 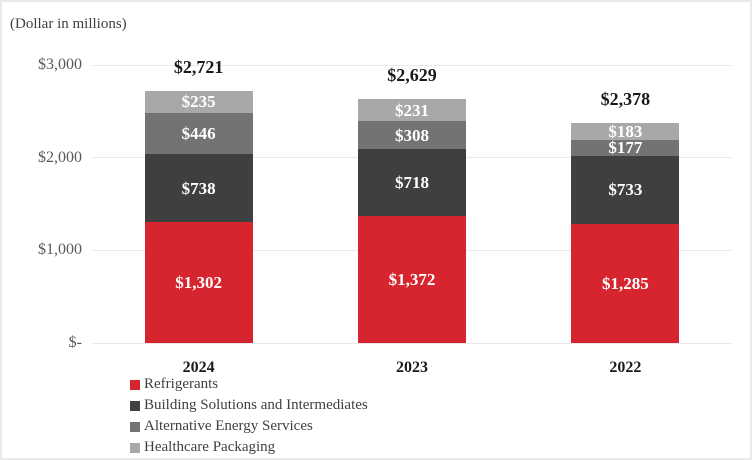 I want to click on legend-item: Healthcare Packaging, so click(x=249, y=447).